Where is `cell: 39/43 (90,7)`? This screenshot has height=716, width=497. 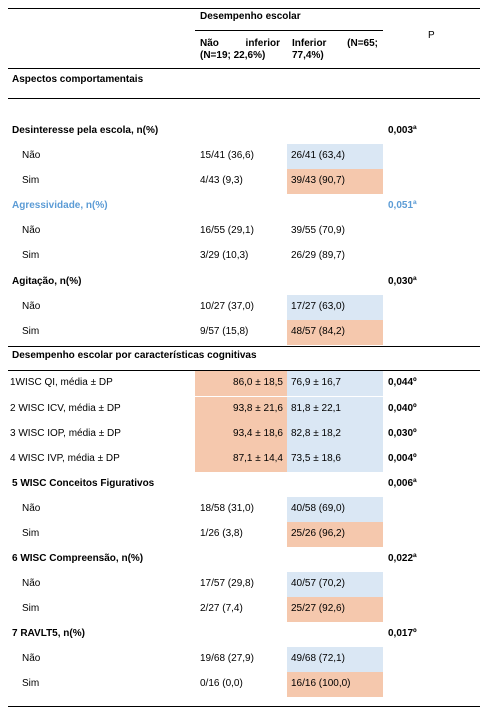
cell: 39/43 (90,7) is located at coordinates (318, 180).